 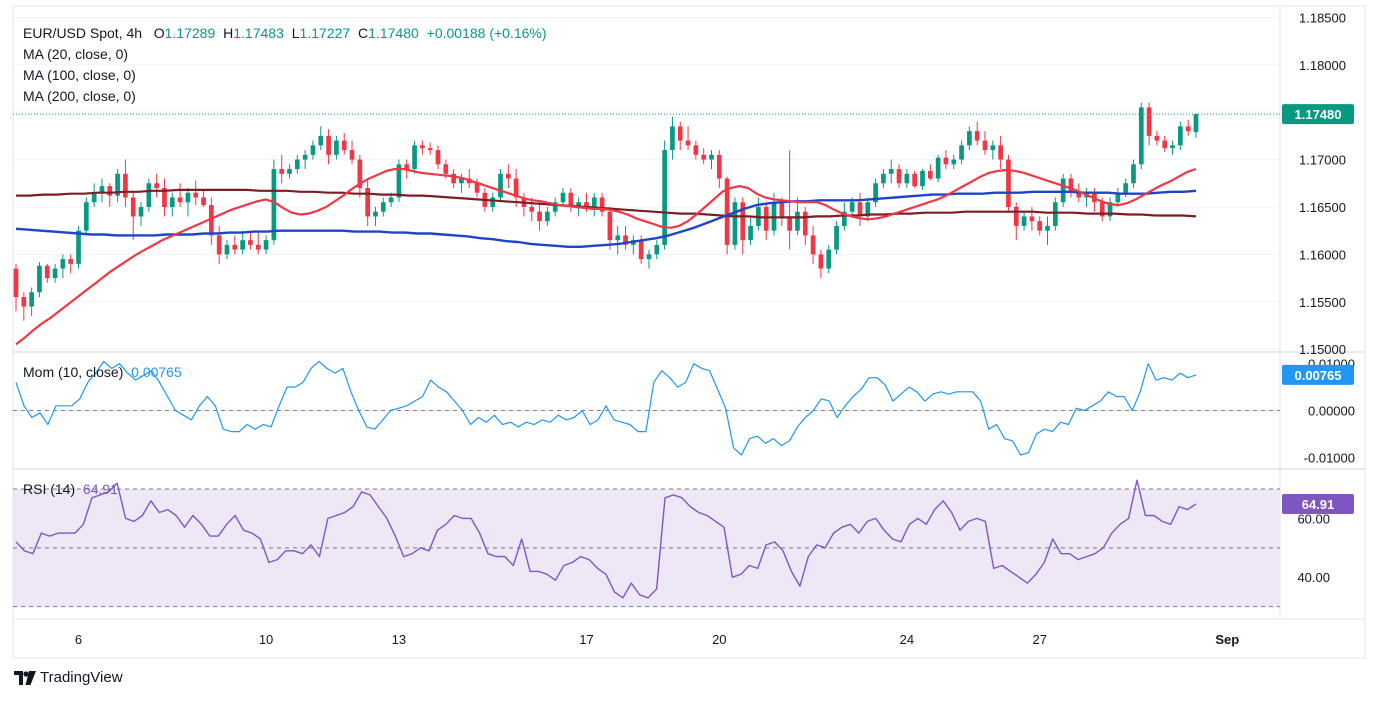 I want to click on rsi-label: RSI (14), so click(x=49, y=489).